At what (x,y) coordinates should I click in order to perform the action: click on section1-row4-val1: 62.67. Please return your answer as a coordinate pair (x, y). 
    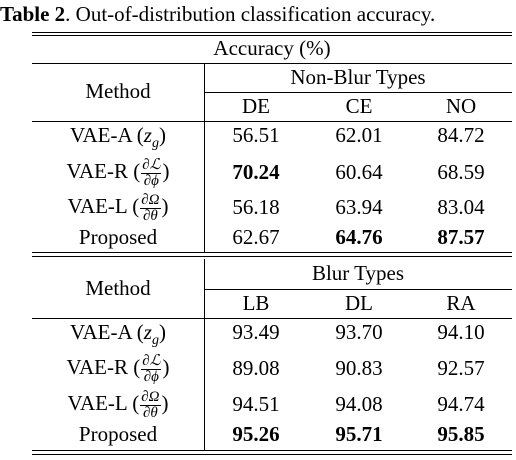
    Looking at the image, I should click on (256, 237).